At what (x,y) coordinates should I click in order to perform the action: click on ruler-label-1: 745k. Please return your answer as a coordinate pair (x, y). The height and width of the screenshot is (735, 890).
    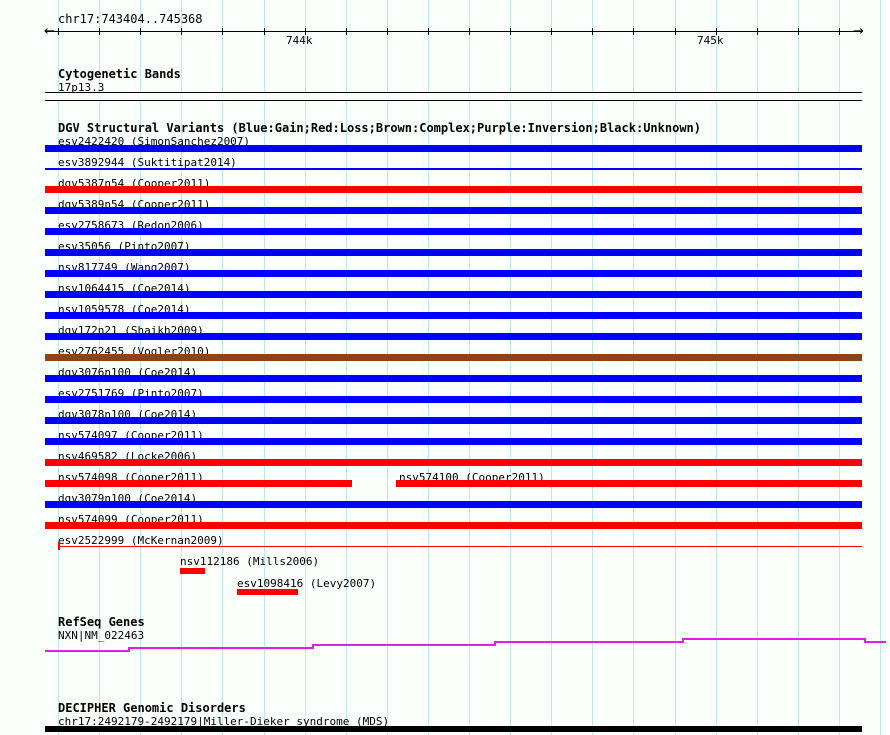
    Looking at the image, I should click on (710, 40).